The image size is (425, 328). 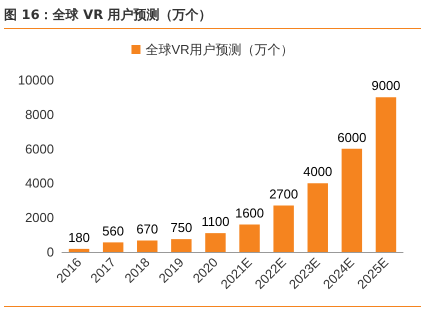 I want to click on data-label: 1600, so click(x=249, y=212).